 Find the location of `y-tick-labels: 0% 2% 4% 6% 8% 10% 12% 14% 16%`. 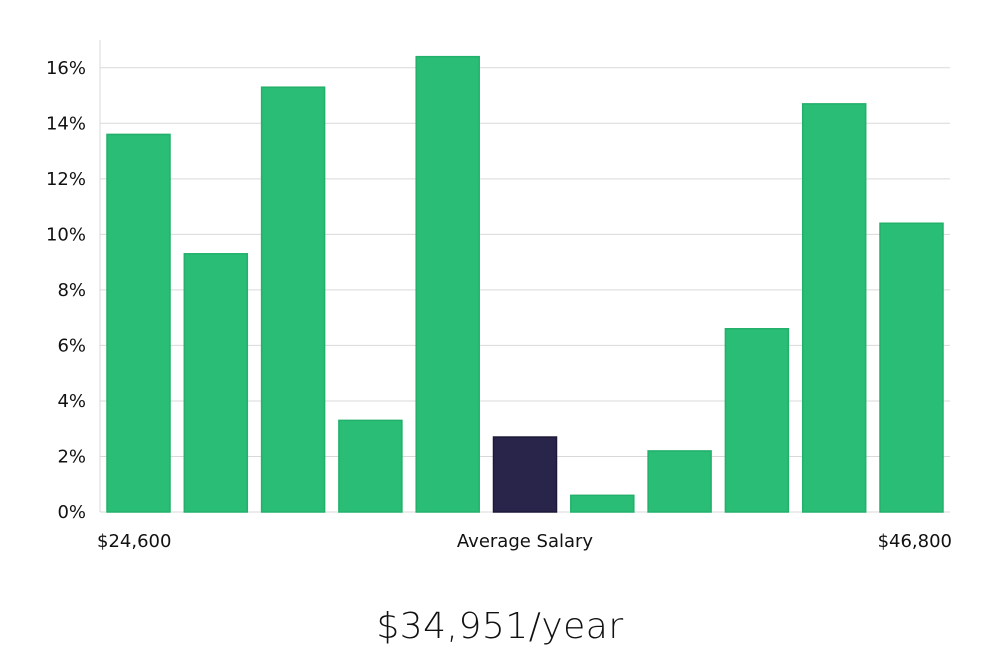

y-tick-labels: 0% 2% 4% 6% 8% 10% 12% 14% 16% is located at coordinates (66, 290).